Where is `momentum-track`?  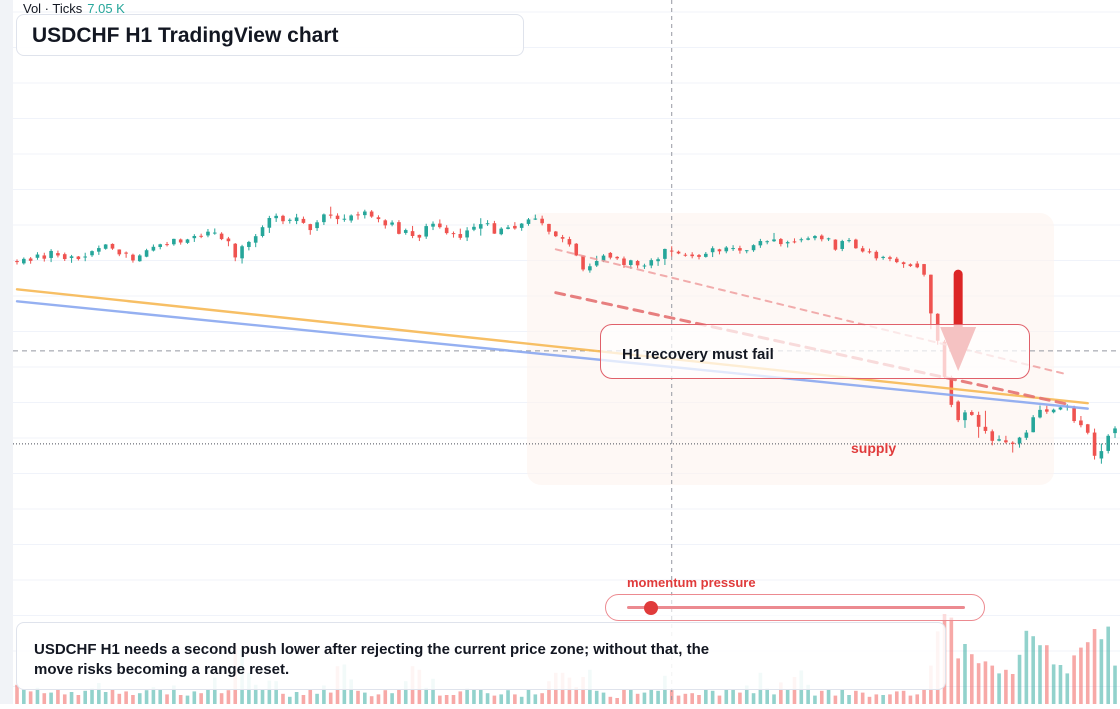 momentum-track is located at coordinates (796, 607).